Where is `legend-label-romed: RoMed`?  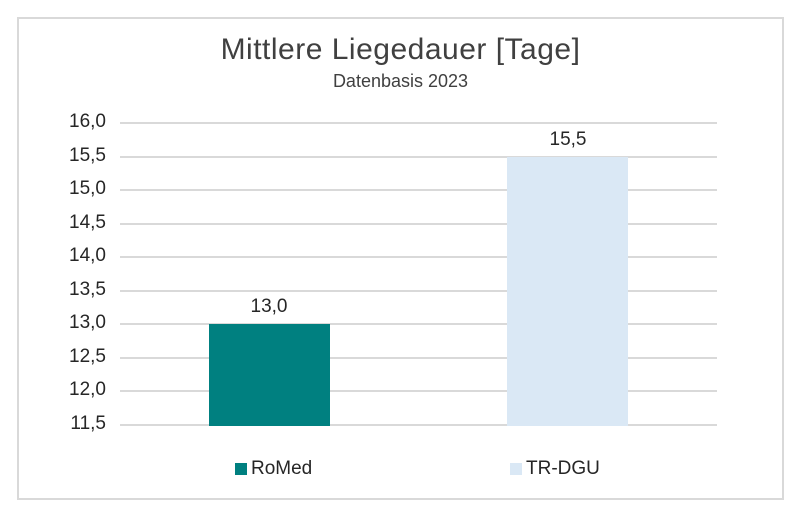 legend-label-romed: RoMed is located at coordinates (282, 468).